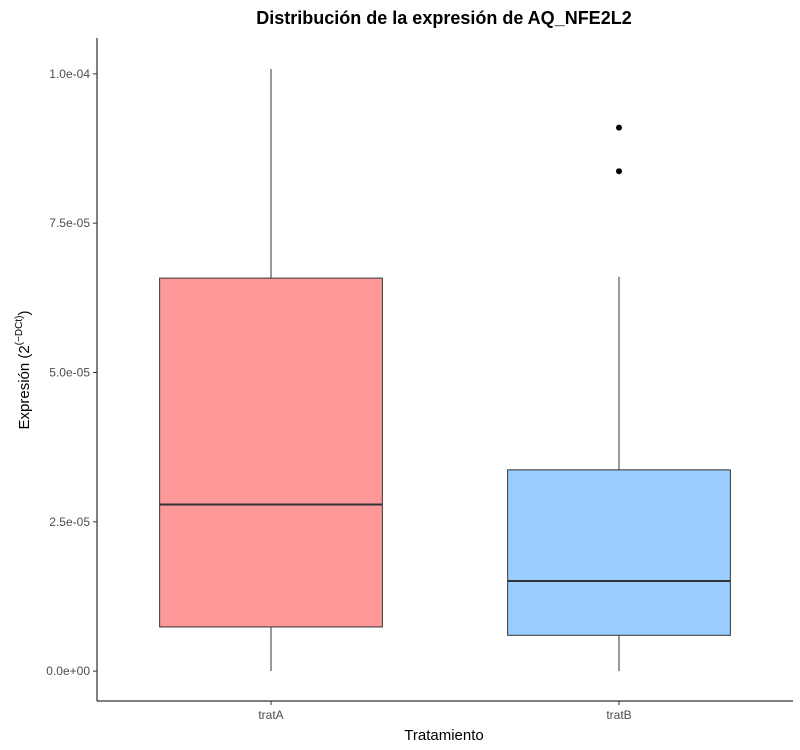 The image size is (800, 750). Describe the element at coordinates (443, 735) in the screenshot. I see `x-axis-title: Tratamiento` at that location.